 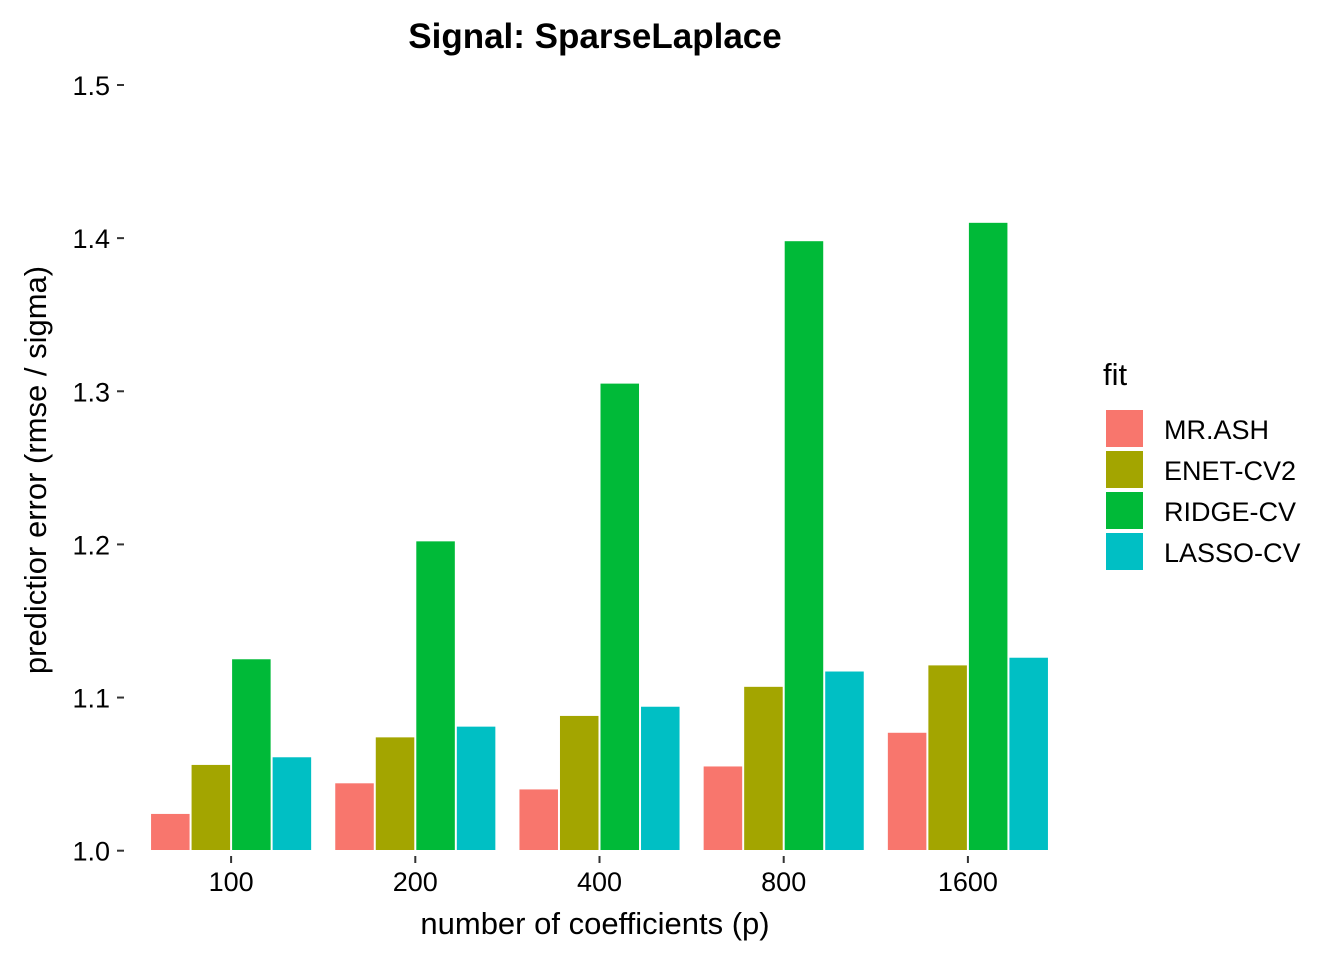 I want to click on x-tick-label: 100, so click(x=231, y=882).